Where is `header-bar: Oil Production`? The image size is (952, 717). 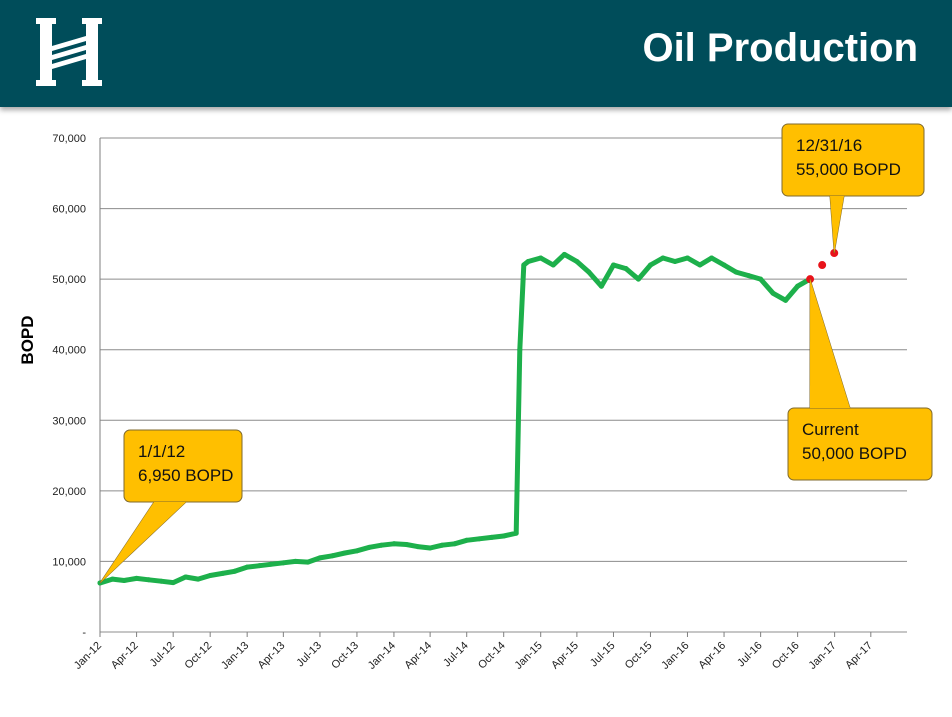 header-bar: Oil Production is located at coordinates (476, 53).